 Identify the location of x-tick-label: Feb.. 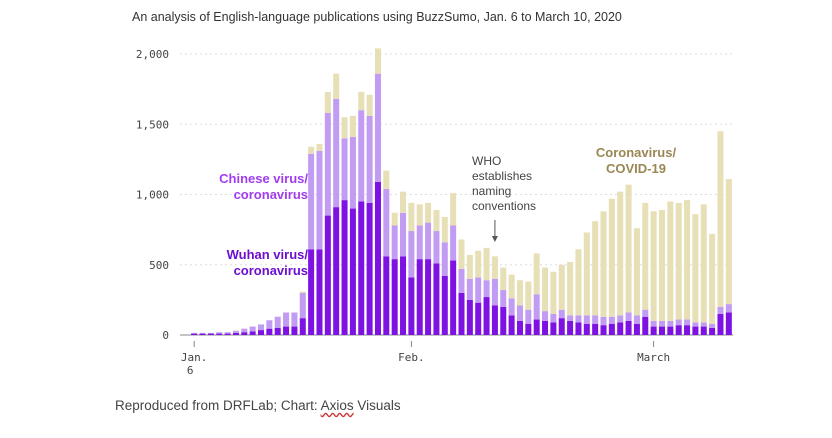
(411, 357).